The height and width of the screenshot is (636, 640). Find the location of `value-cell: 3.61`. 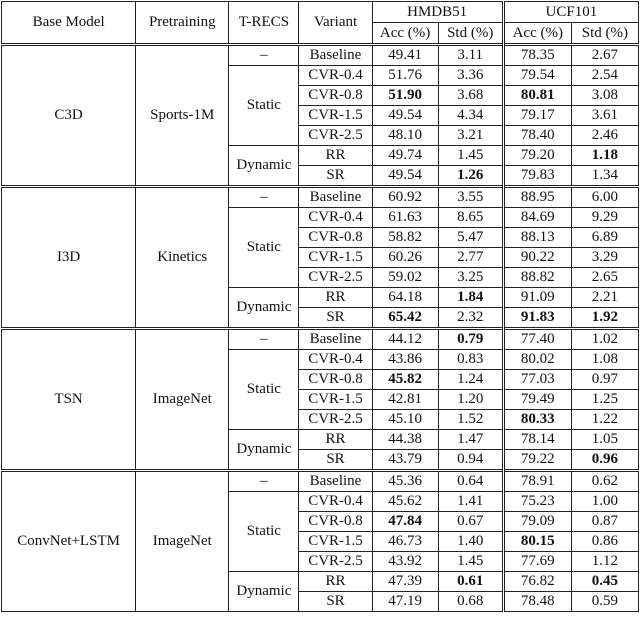

value-cell: 3.61 is located at coordinates (605, 115).